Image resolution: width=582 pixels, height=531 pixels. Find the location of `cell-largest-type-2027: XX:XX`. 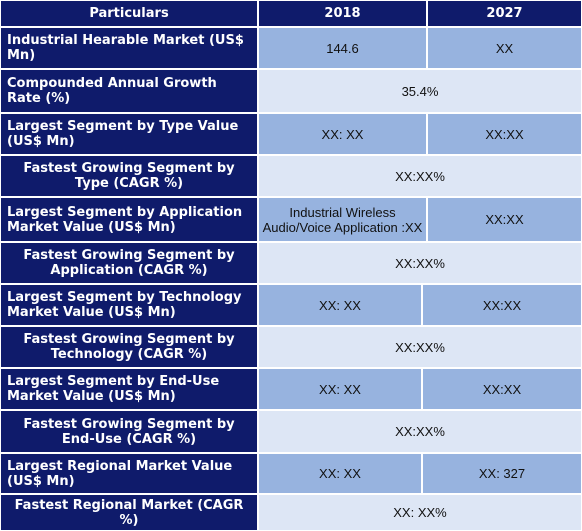

cell-largest-type-2027: XX:XX is located at coordinates (504, 134).